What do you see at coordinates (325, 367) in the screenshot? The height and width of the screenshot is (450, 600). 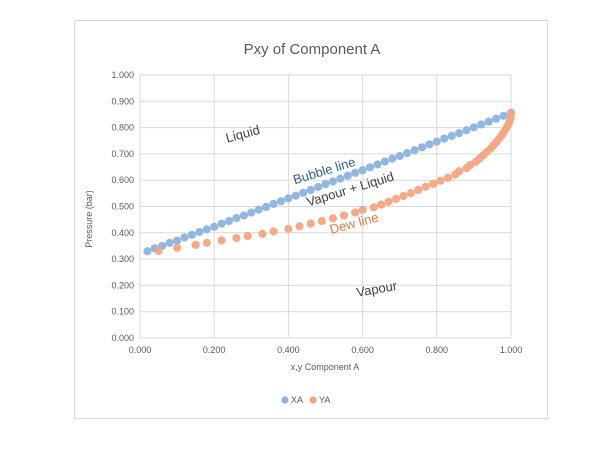 I see `x-axis-title: x,y Component A` at bounding box center [325, 367].